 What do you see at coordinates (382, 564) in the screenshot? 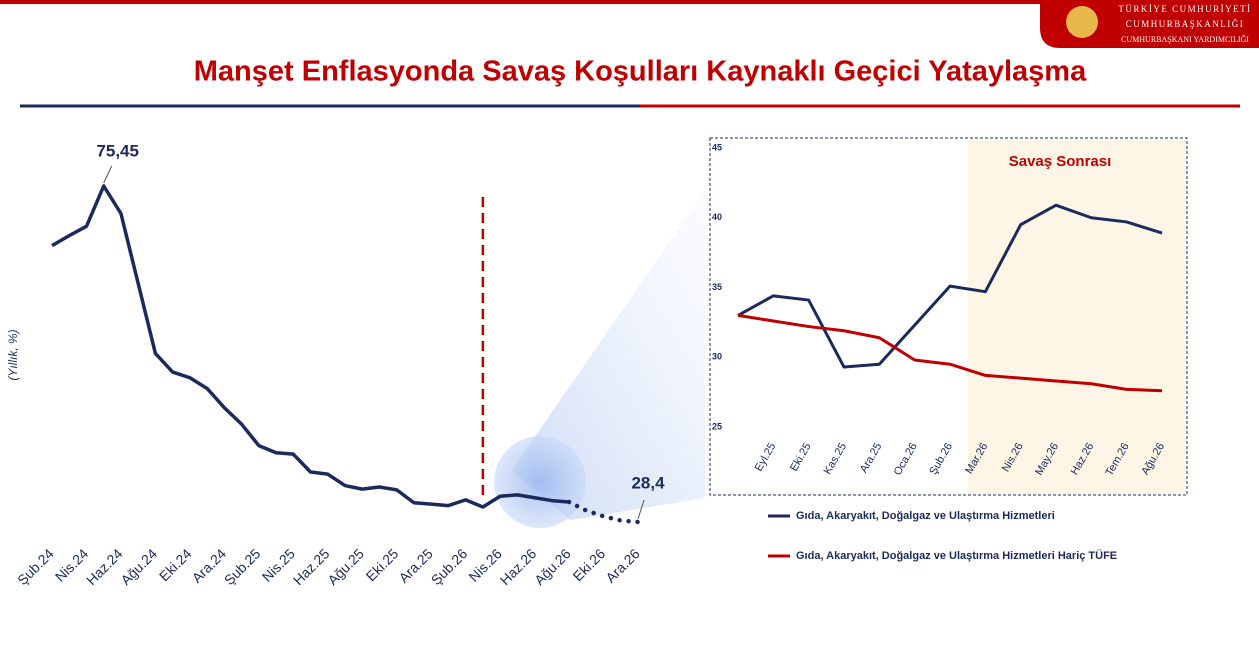
I see `x-tick-label: Eki.25` at bounding box center [382, 564].